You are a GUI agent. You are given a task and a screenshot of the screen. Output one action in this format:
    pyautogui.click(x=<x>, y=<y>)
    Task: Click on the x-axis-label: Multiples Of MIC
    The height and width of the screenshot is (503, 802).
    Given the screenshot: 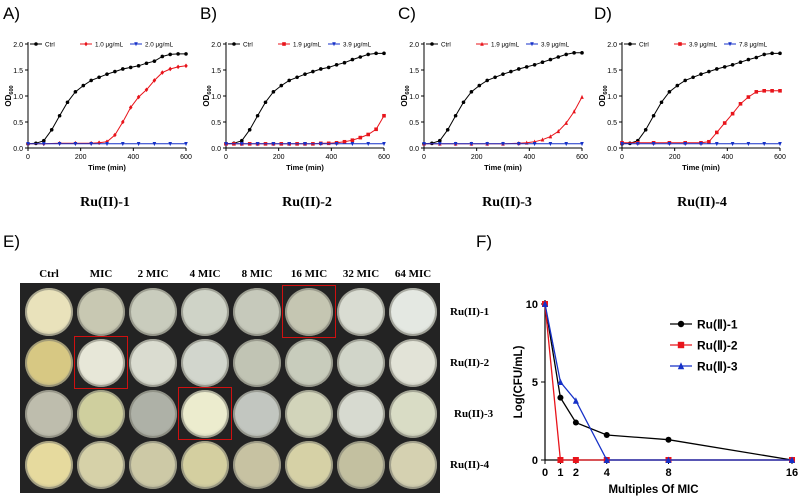 What is the action you would take?
    pyautogui.click(x=653, y=490)
    